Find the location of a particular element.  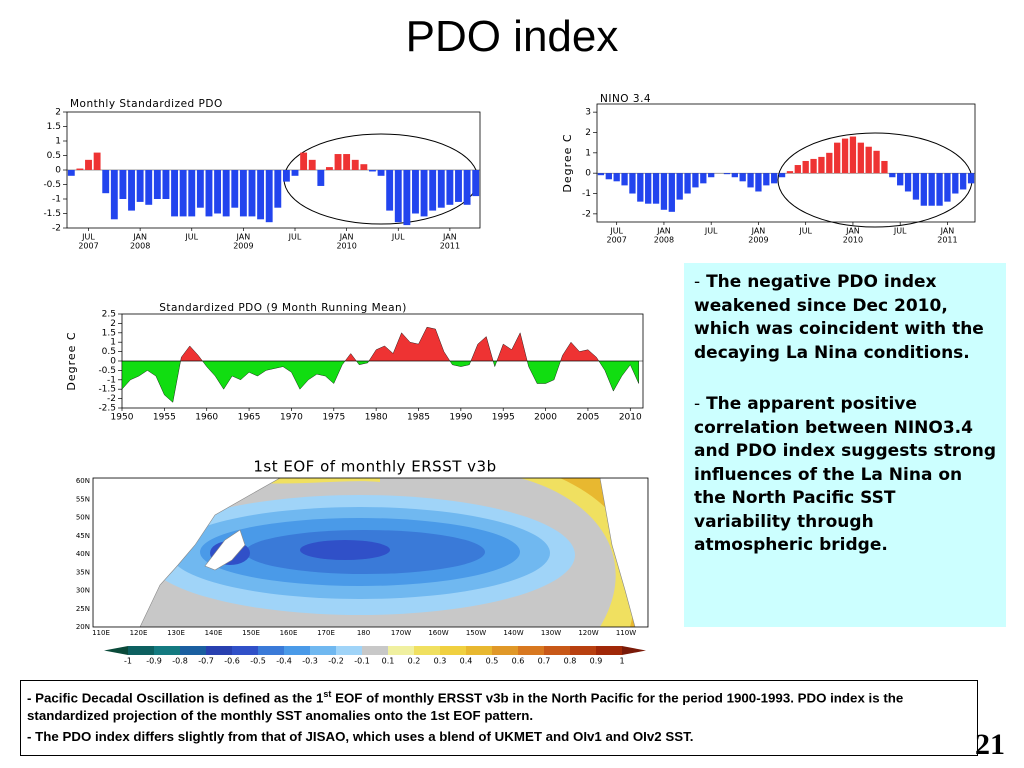

lat-label: 60N is located at coordinates (83, 481).